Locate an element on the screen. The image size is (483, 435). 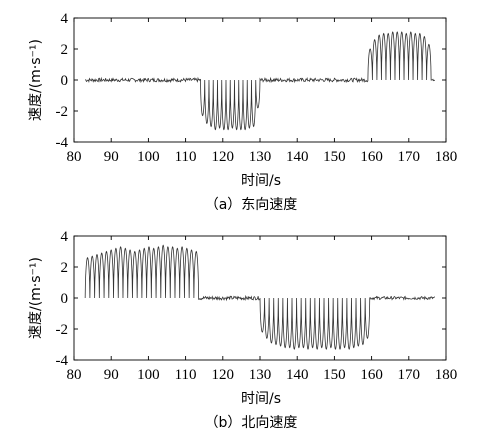
x-axis-label-b: 时间/s is located at coordinates (261, 399).